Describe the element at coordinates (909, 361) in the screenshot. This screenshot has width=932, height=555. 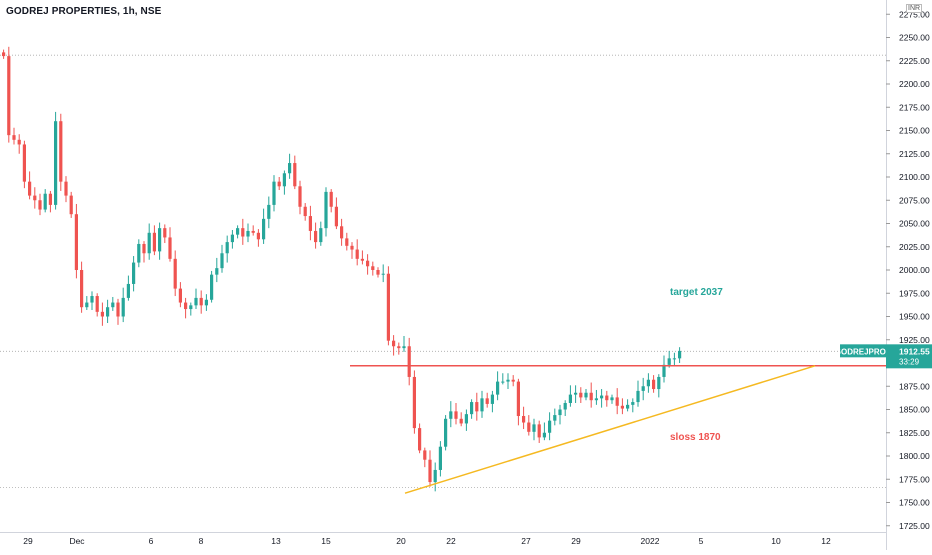
I see `price-tag-countdown: 33:29` at that location.